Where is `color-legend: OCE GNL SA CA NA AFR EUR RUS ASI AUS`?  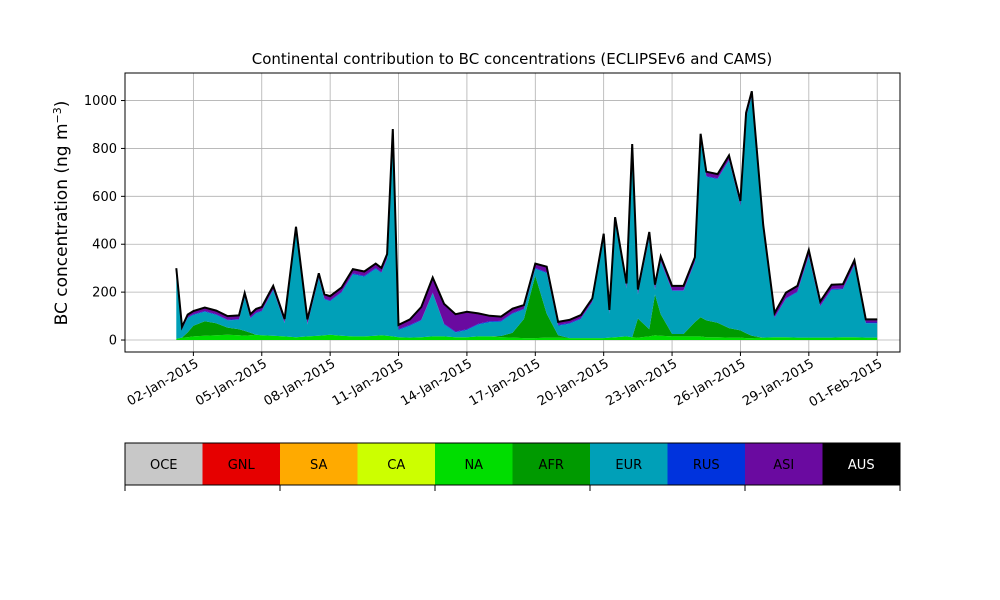
color-legend: OCE GNL SA CA NA AFR EUR RUS ASI AUS is located at coordinates (512, 466).